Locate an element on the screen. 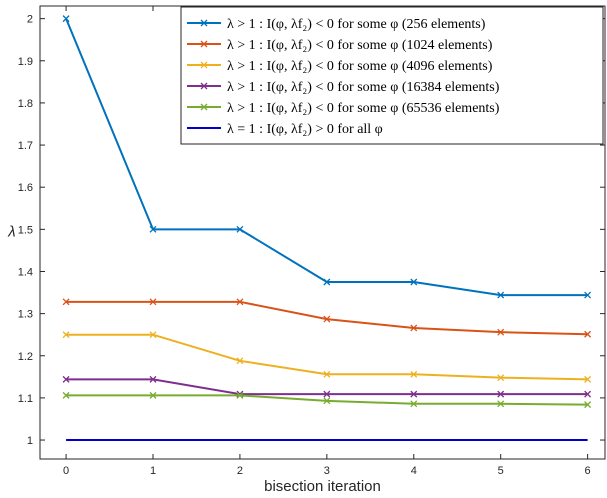 Image resolution: width=607 pixels, height=498 pixels. y-tick-label: 1.4 is located at coordinates (25, 272).